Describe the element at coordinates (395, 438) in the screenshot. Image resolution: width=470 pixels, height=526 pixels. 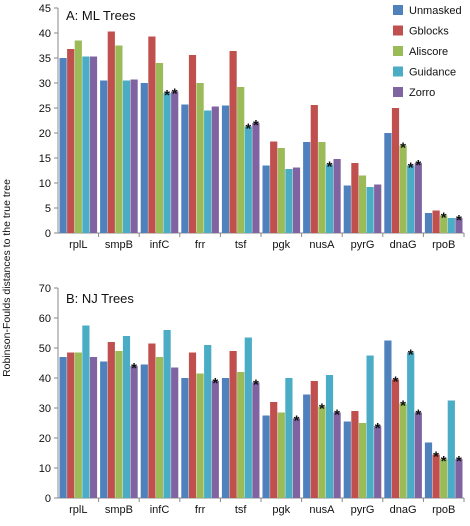
I see `bar-gblocks-dnaG` at that location.